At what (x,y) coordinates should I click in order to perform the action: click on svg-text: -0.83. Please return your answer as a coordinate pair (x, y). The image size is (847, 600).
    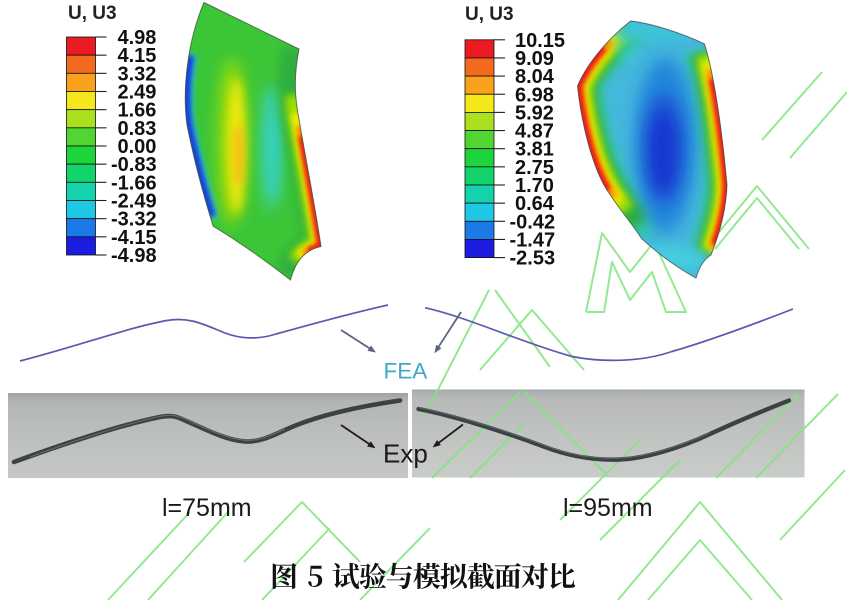
    Looking at the image, I should click on (134, 165).